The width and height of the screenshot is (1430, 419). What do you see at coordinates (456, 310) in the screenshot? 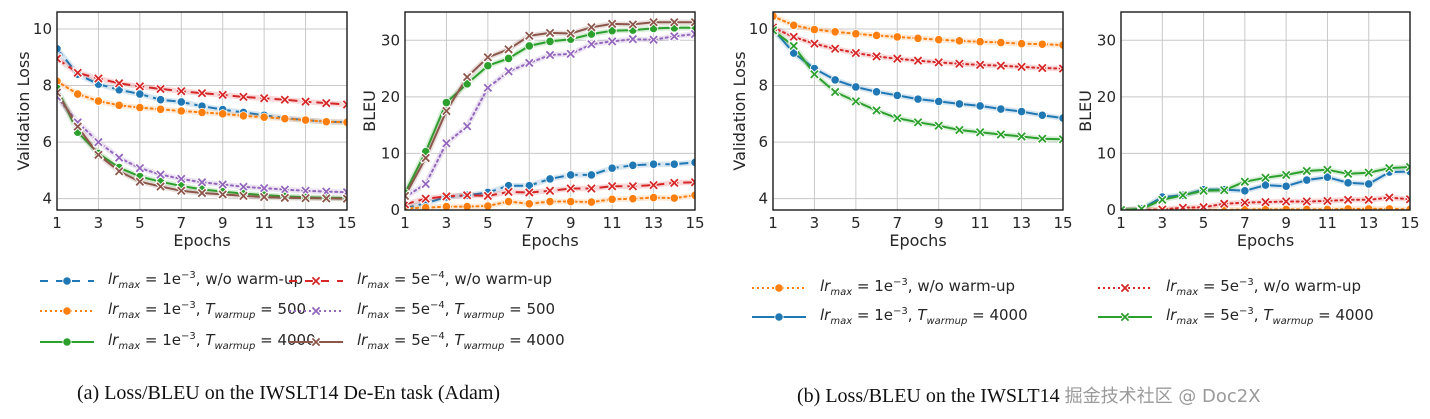
I see `legend-label: lrmax = 5e−4, Twarmup = 500` at bounding box center [456, 310].